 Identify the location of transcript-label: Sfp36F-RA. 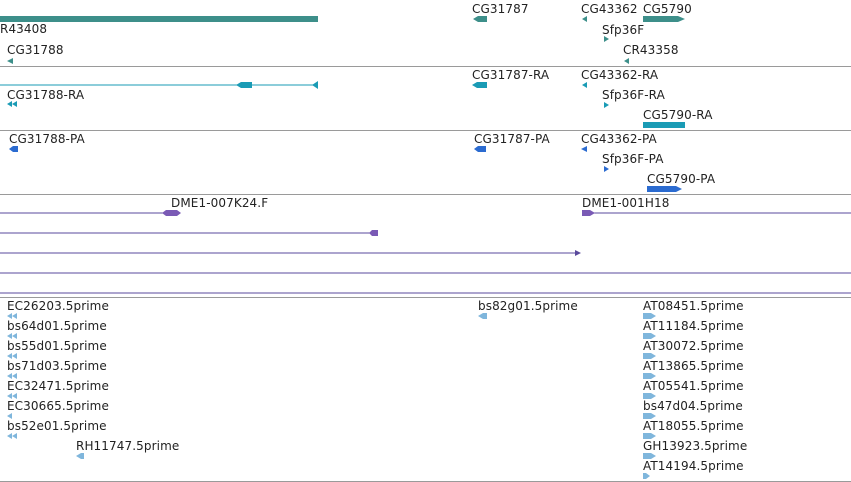
(633, 95).